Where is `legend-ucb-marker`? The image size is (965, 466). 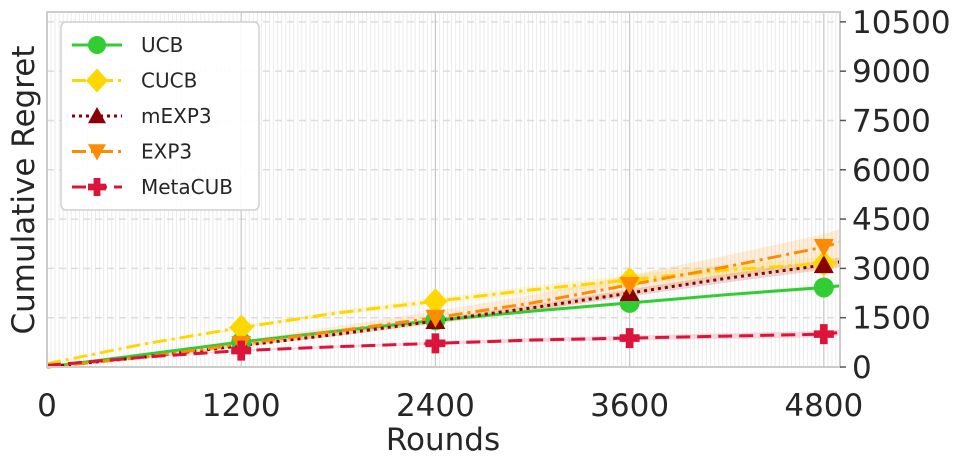 legend-ucb-marker is located at coordinates (97, 45).